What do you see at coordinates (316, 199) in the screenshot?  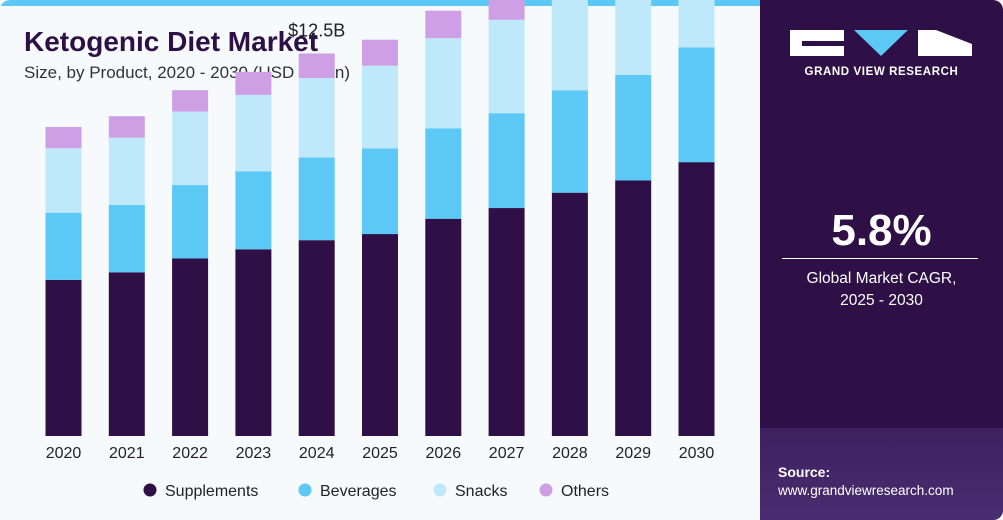 I see `bar-segment-beverages-2024` at bounding box center [316, 199].